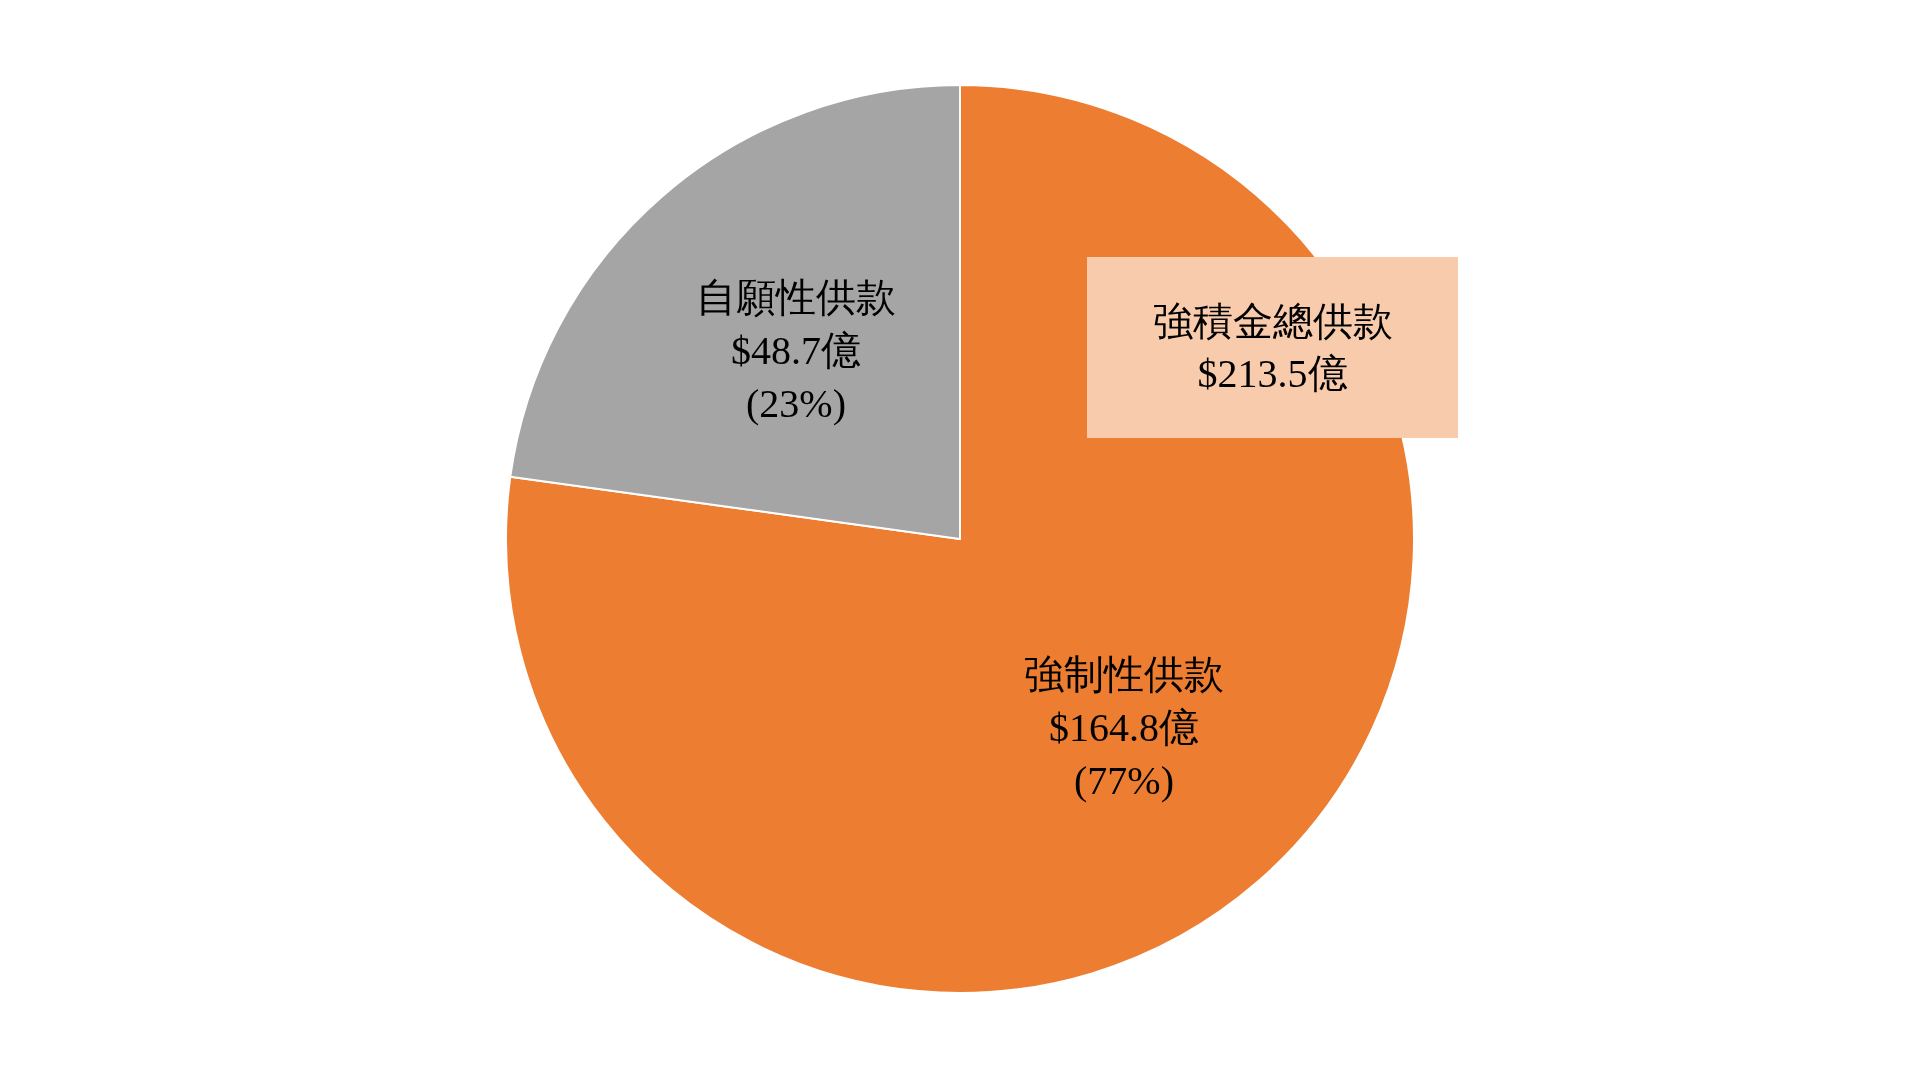  I want to click on data-label: $164.8億 (77%), so click(1124, 753).